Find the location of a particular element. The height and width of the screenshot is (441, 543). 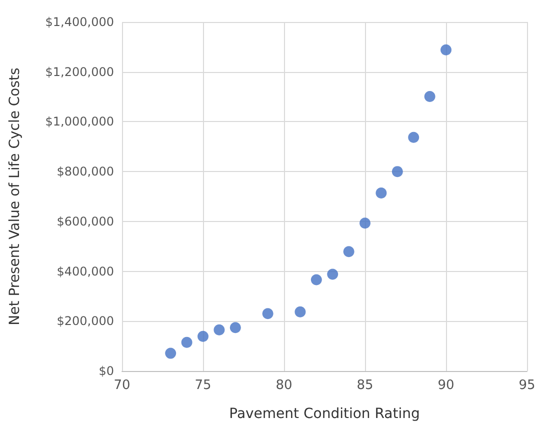

y-tick-label: $1,000,000 is located at coordinates (79, 121).